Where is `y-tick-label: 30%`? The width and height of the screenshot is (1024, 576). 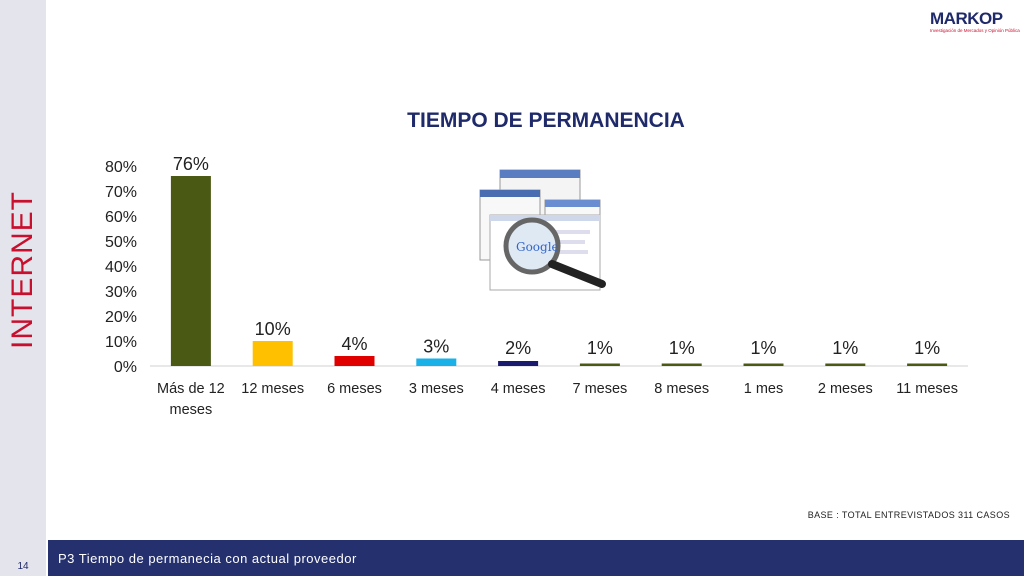 y-tick-label: 30% is located at coordinates (121, 292).